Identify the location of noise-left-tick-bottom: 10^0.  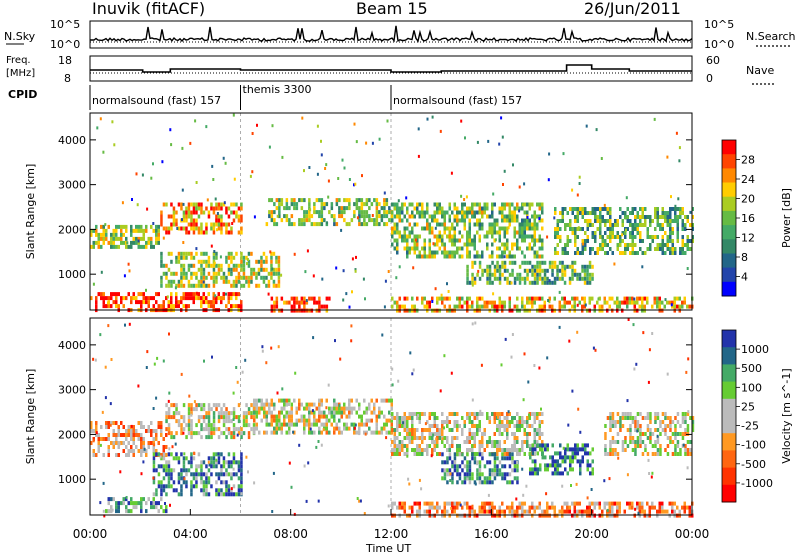
(65, 44).